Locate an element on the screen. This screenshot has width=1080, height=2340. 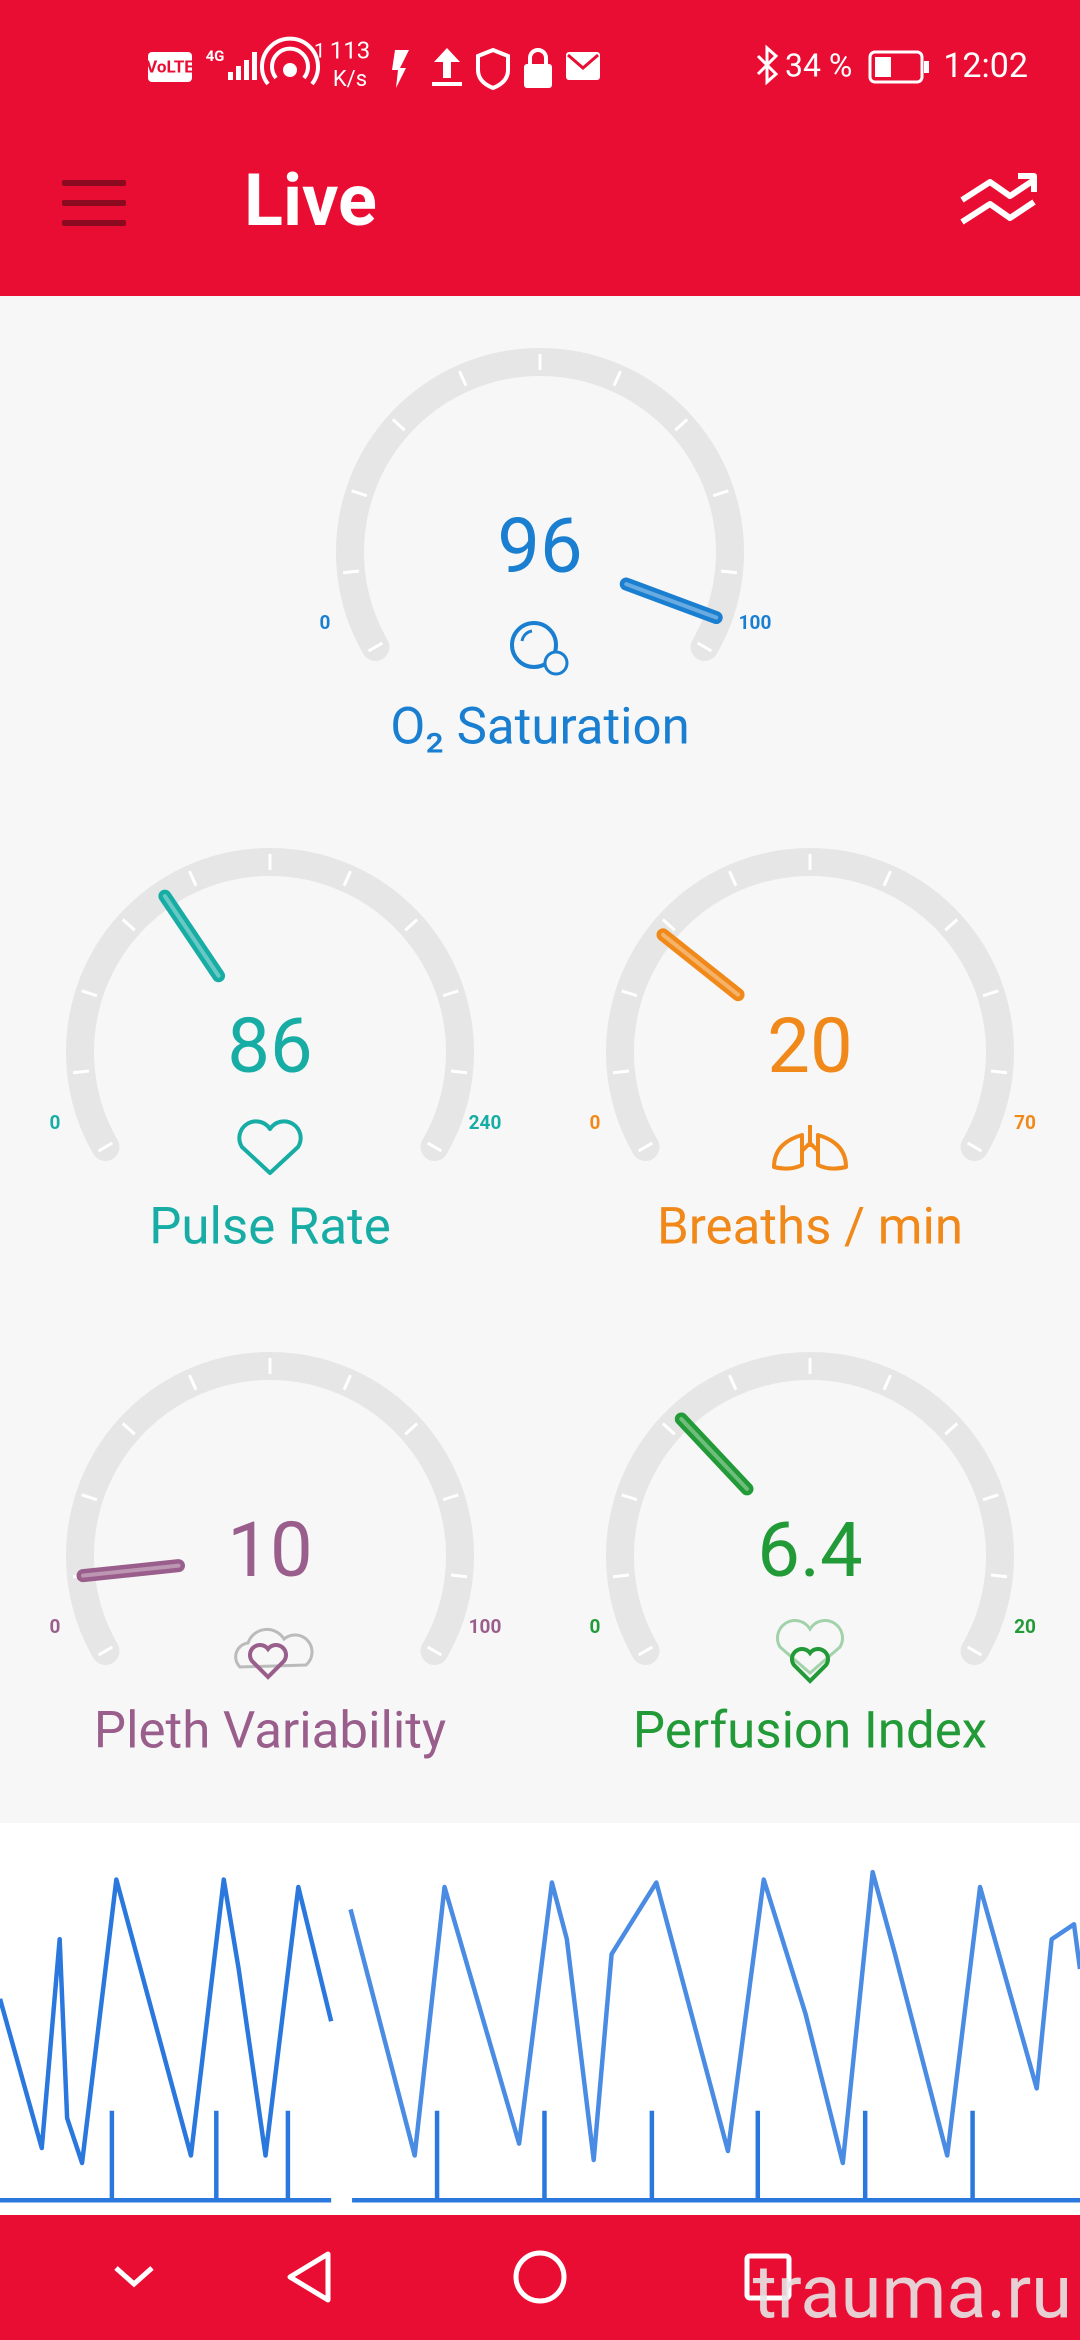
hotspot-count: 1 is located at coordinates (319, 50).